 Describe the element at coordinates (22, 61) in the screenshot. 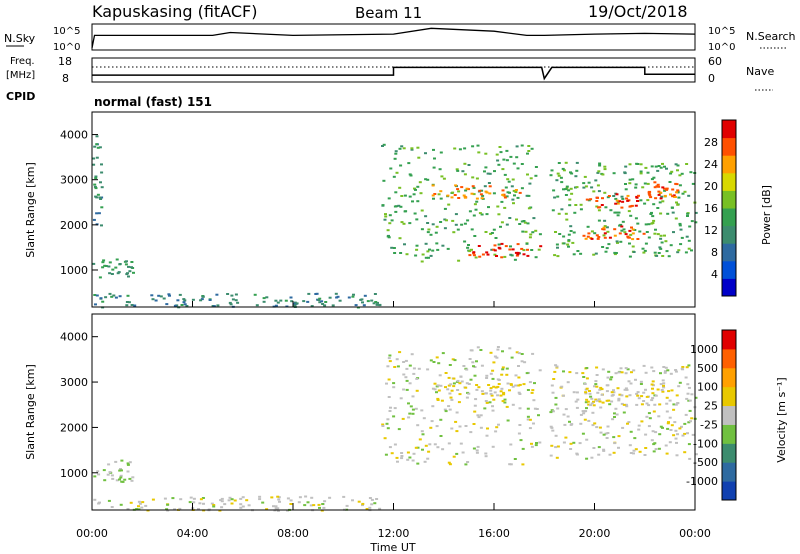

I see `freq-label: Freq.` at that location.